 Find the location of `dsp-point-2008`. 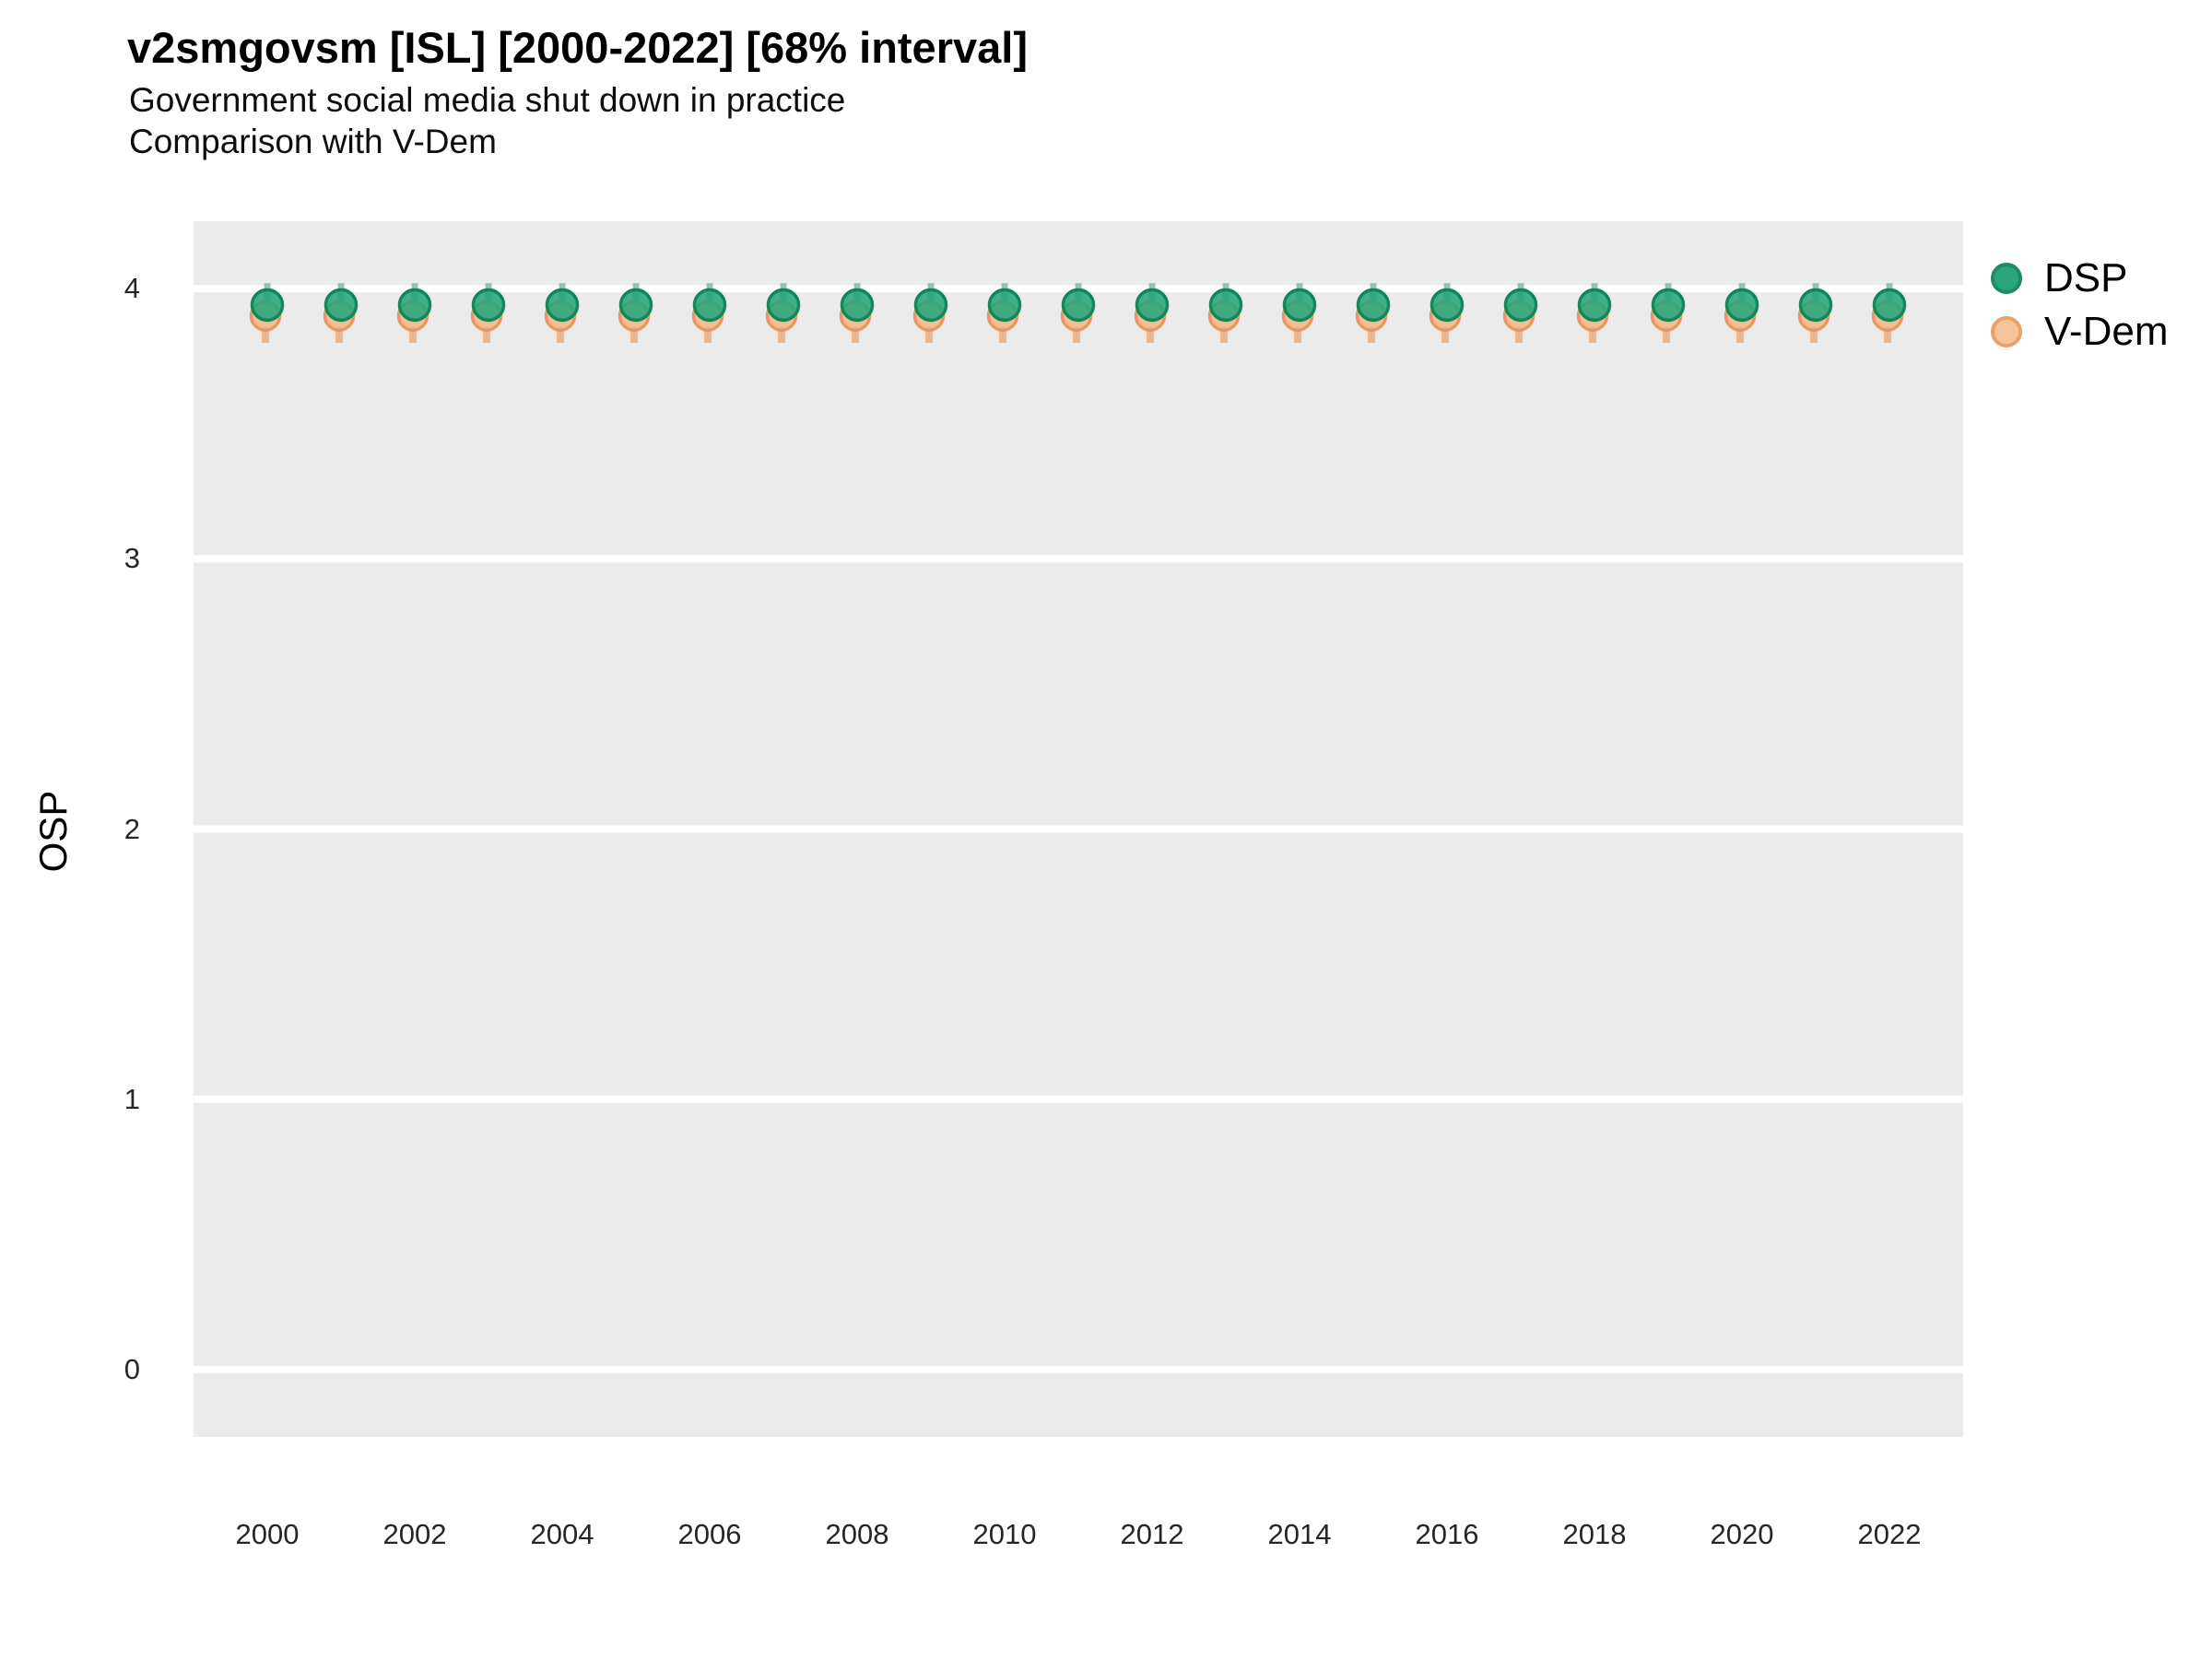

dsp-point-2008 is located at coordinates (857, 305).